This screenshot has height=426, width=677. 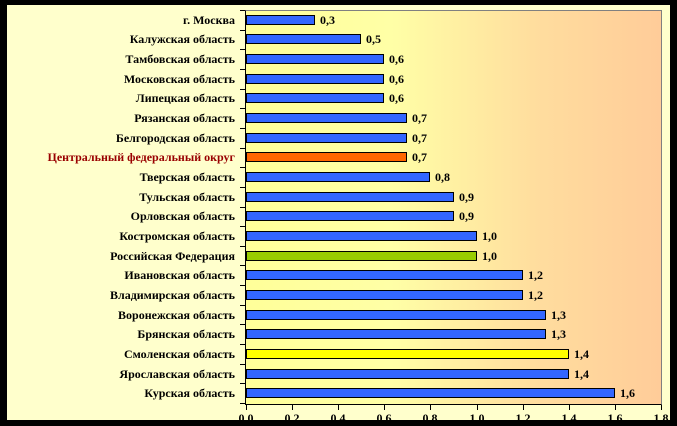 What do you see at coordinates (184, 118) in the screenshot?
I see `category-label: Рязанская область` at bounding box center [184, 118].